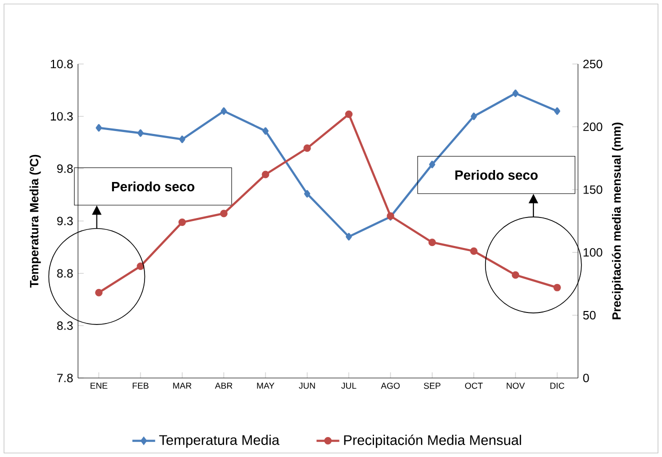  I want to click on y2-tick-label: 0, so click(586, 378).